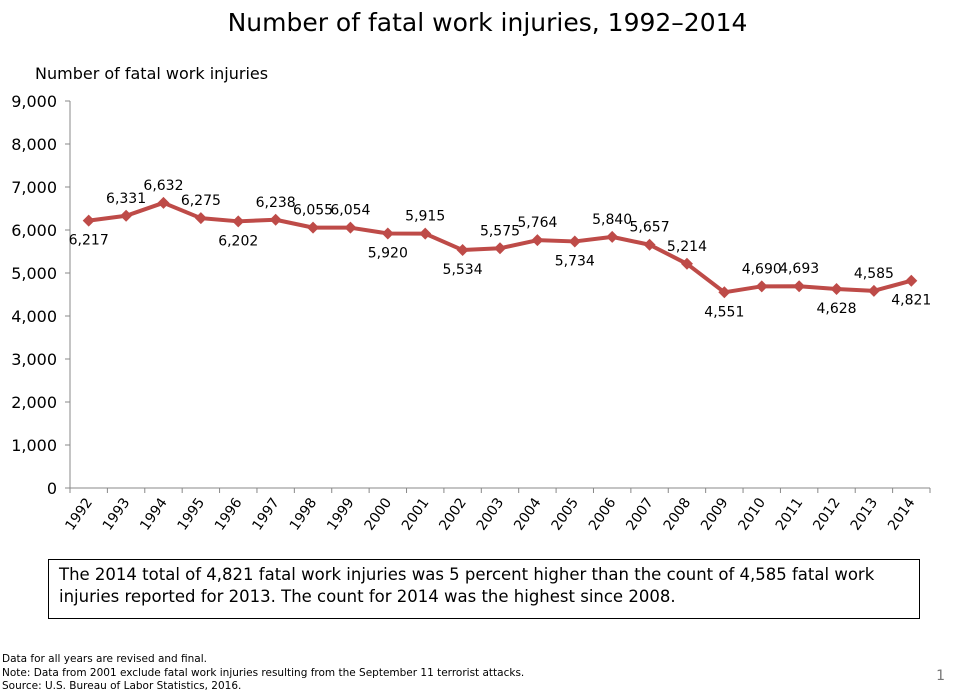 The width and height of the screenshot is (955, 696). I want to click on x-tick-label: 2014, so click(902, 514).